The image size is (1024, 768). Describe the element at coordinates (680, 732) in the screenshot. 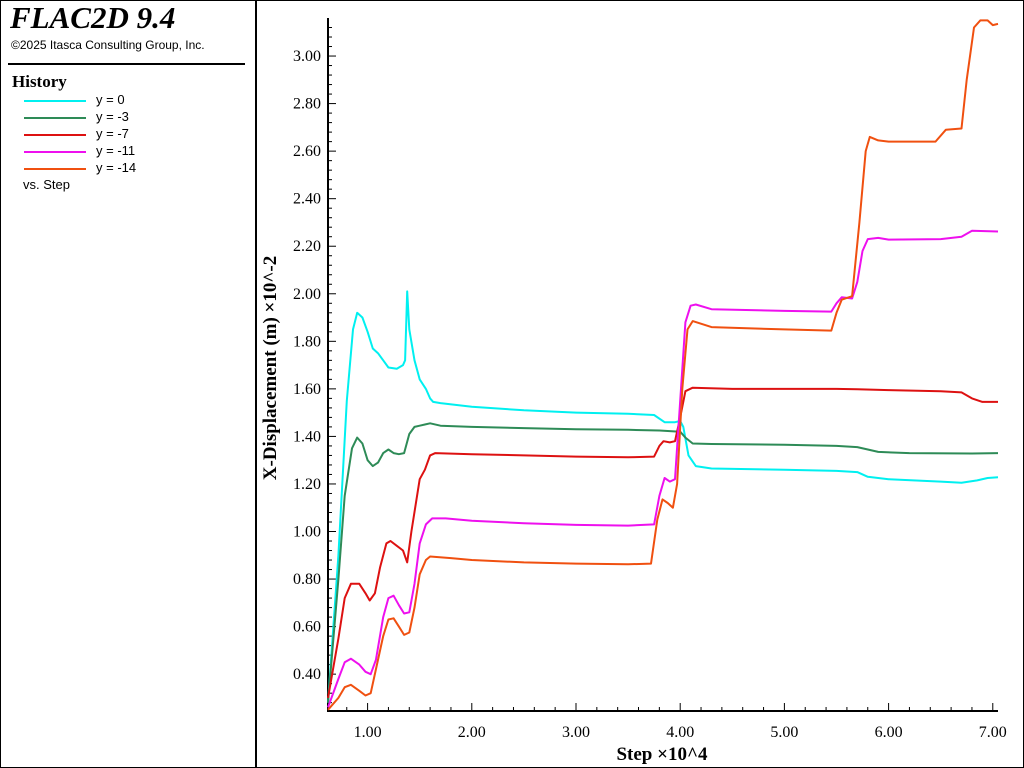

I see `x-tick-label: 4.00` at that location.